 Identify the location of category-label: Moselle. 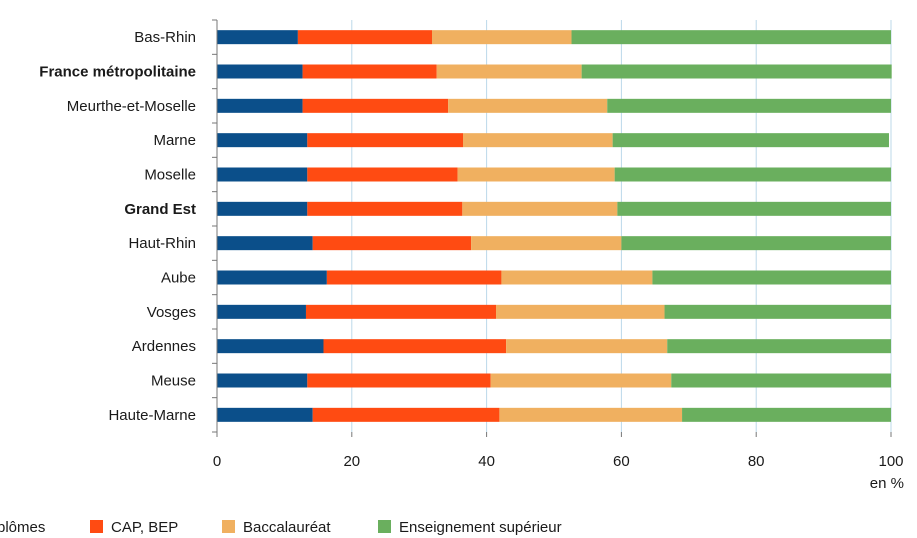
(170, 175).